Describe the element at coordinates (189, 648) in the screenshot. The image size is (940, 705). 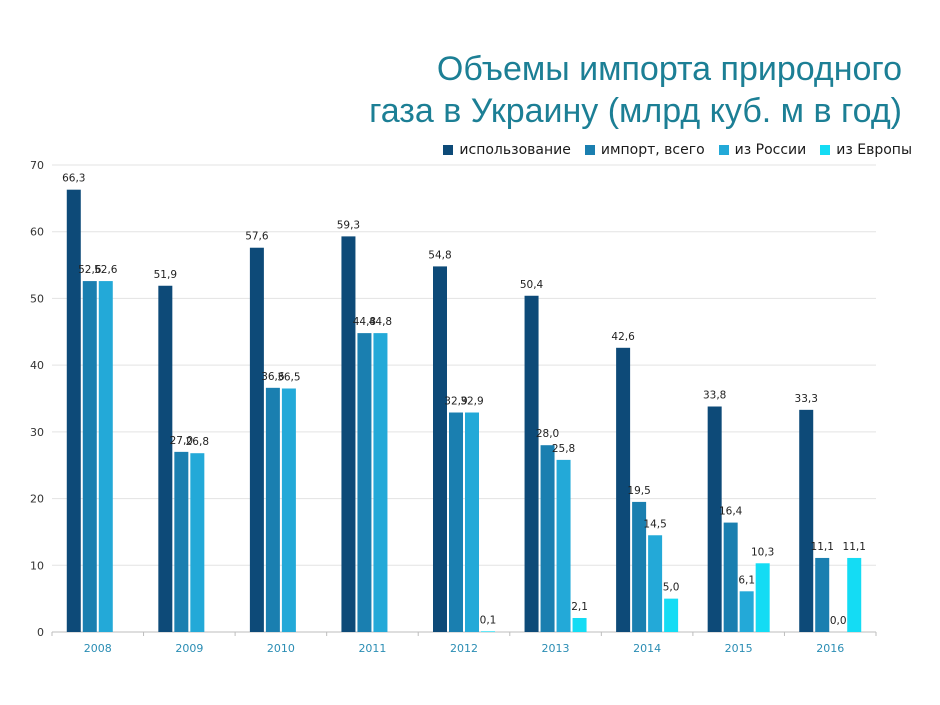
I see `x-tick-label: 2009` at that location.